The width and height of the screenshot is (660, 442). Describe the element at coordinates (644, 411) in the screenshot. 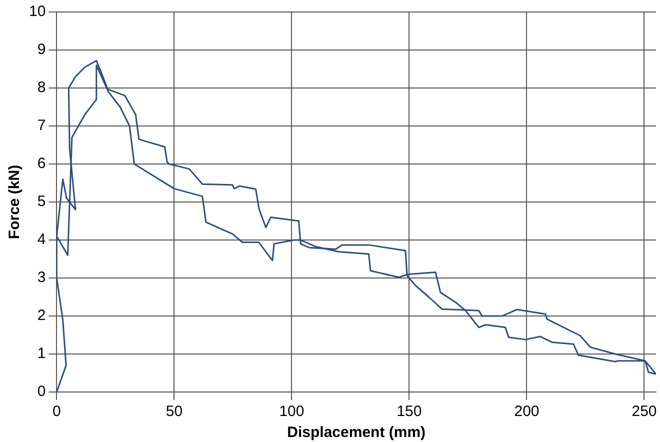

I see `x-tick-label: 250` at that location.